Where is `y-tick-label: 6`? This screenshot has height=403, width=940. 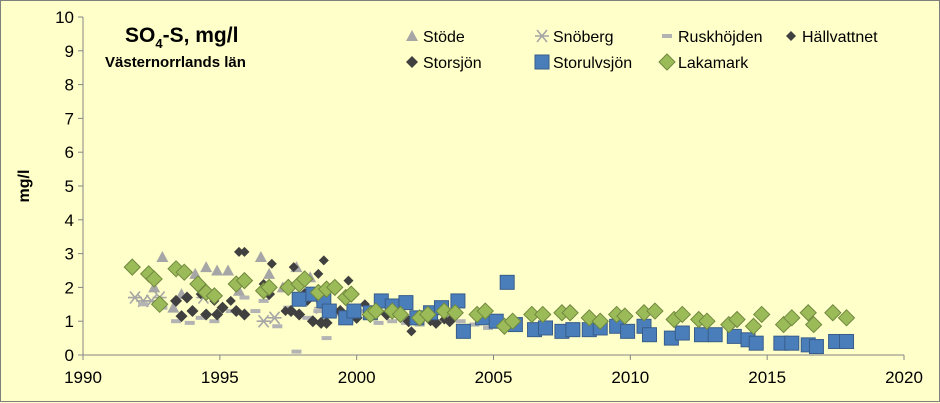 y-tick-label: 6 is located at coordinates (69, 152).